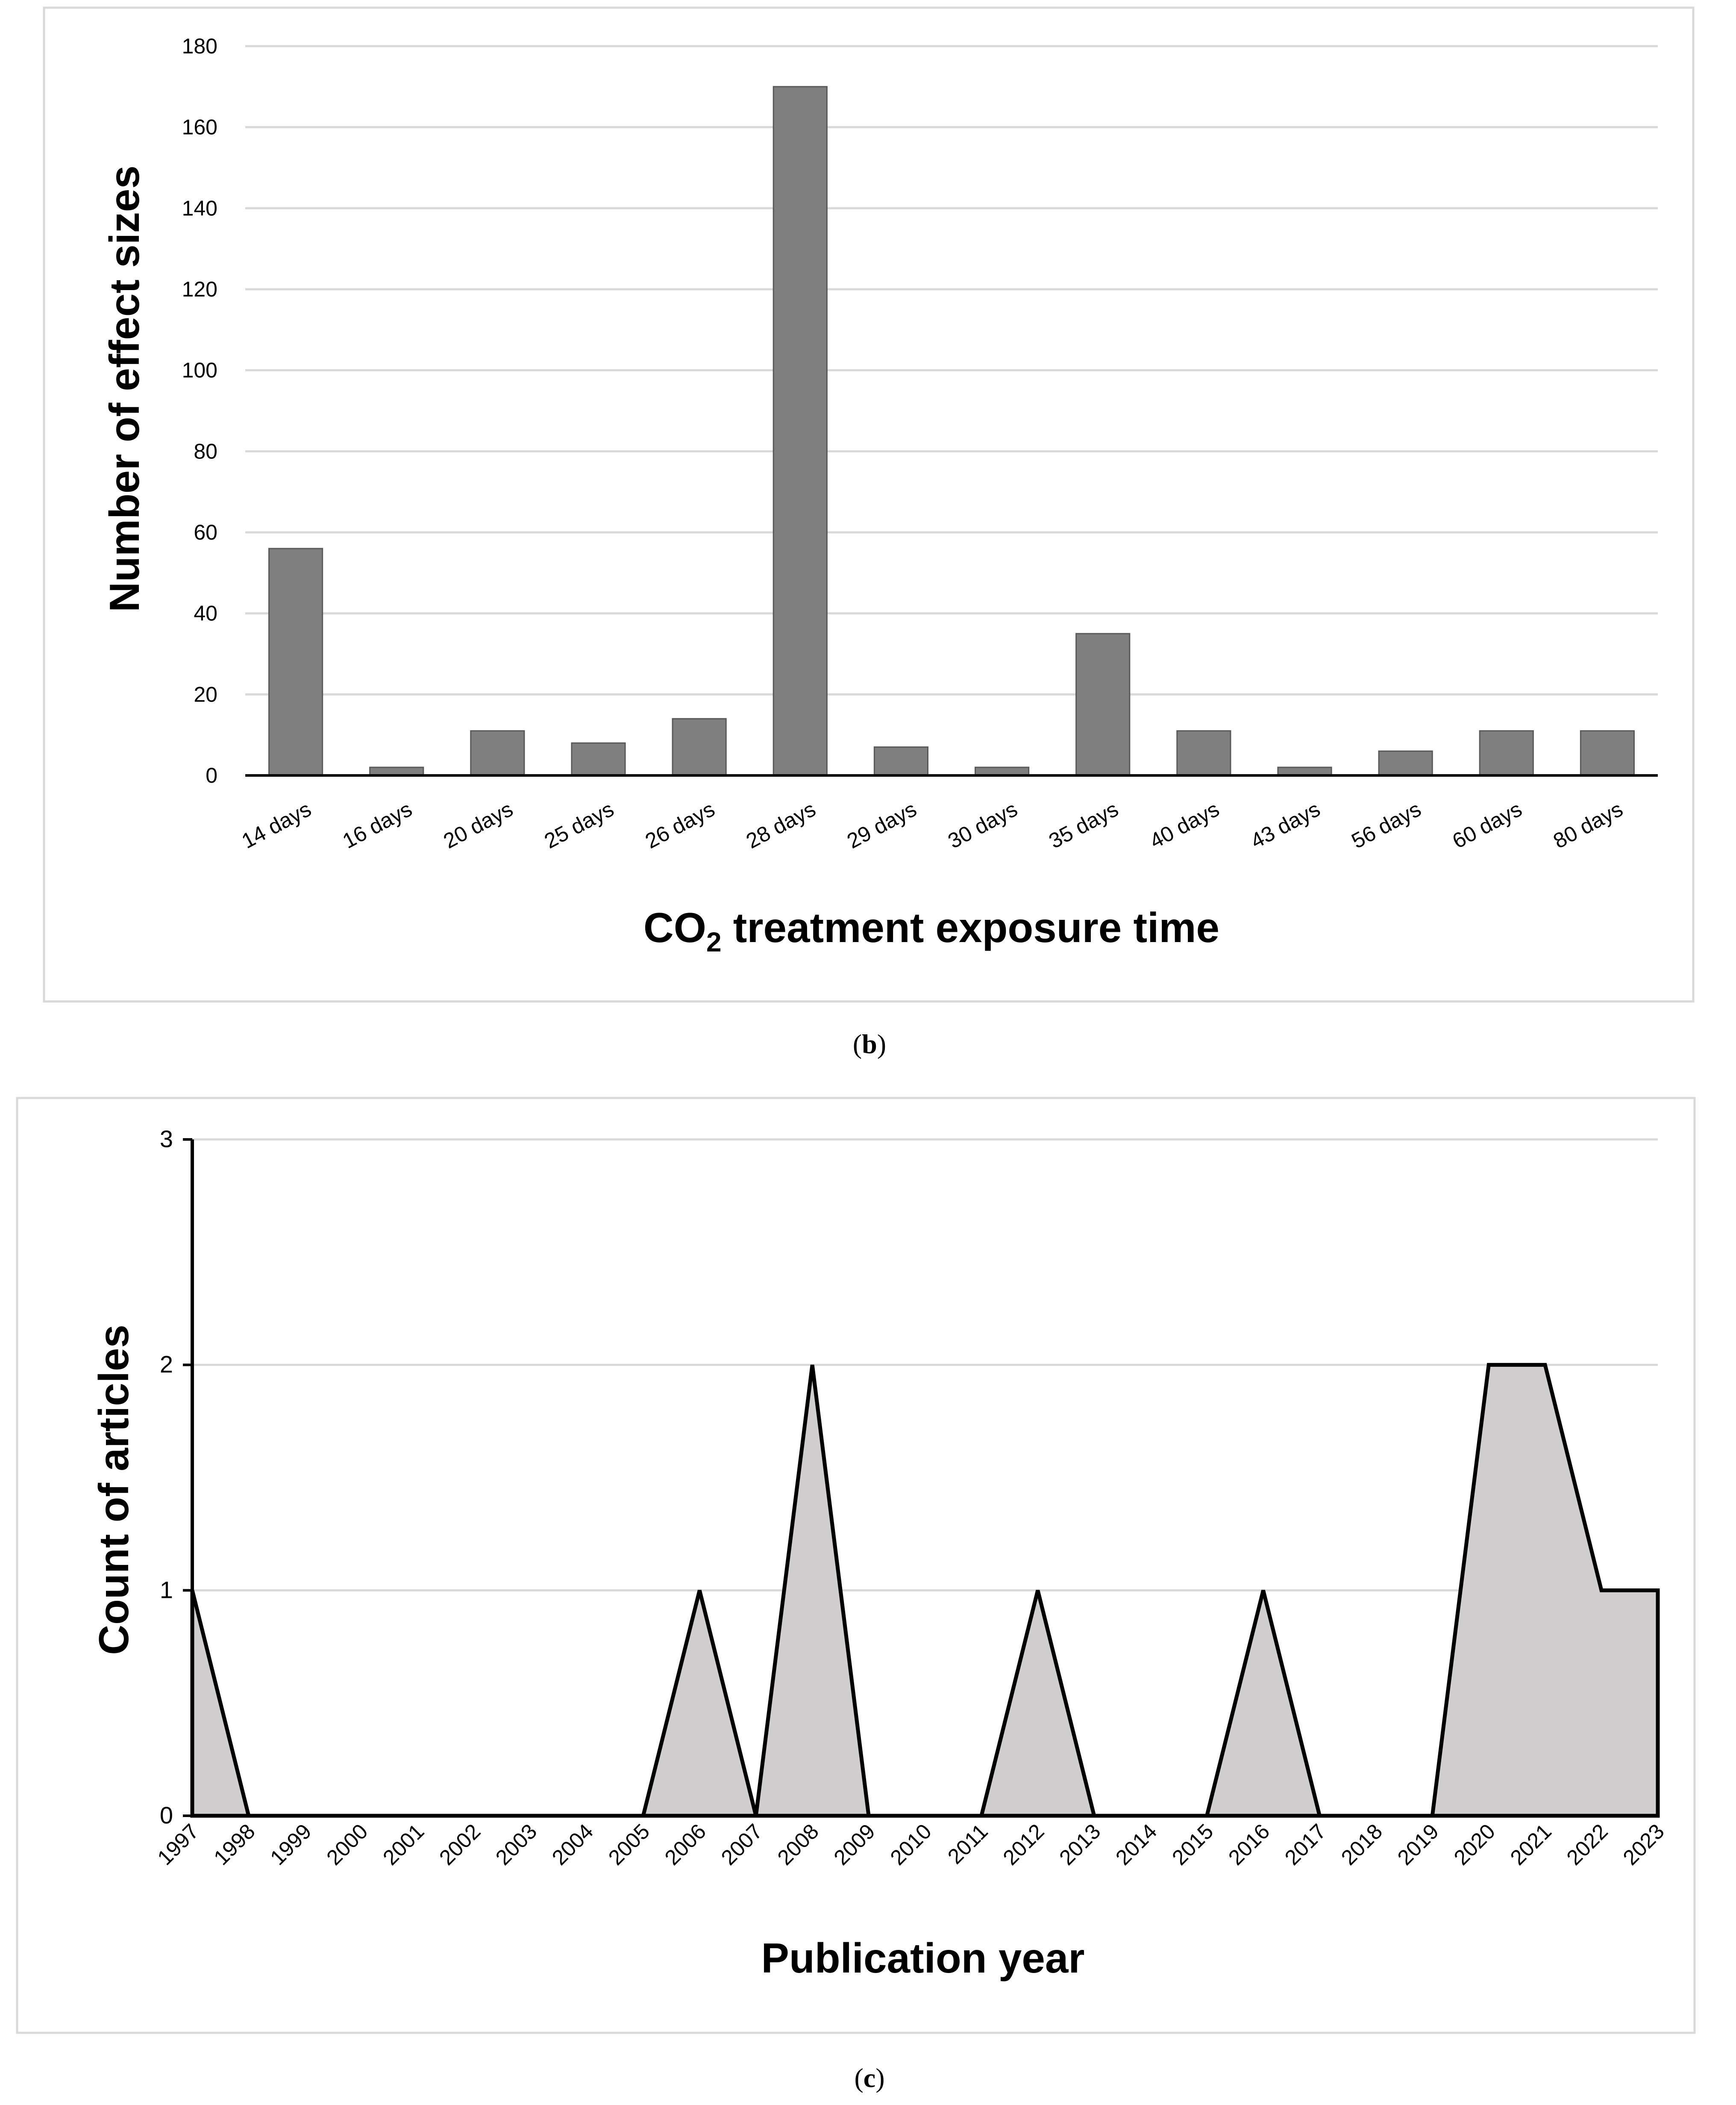 The height and width of the screenshot is (2105, 1736). I want to click on chart-b-y-tick-label: 60, so click(205, 532).